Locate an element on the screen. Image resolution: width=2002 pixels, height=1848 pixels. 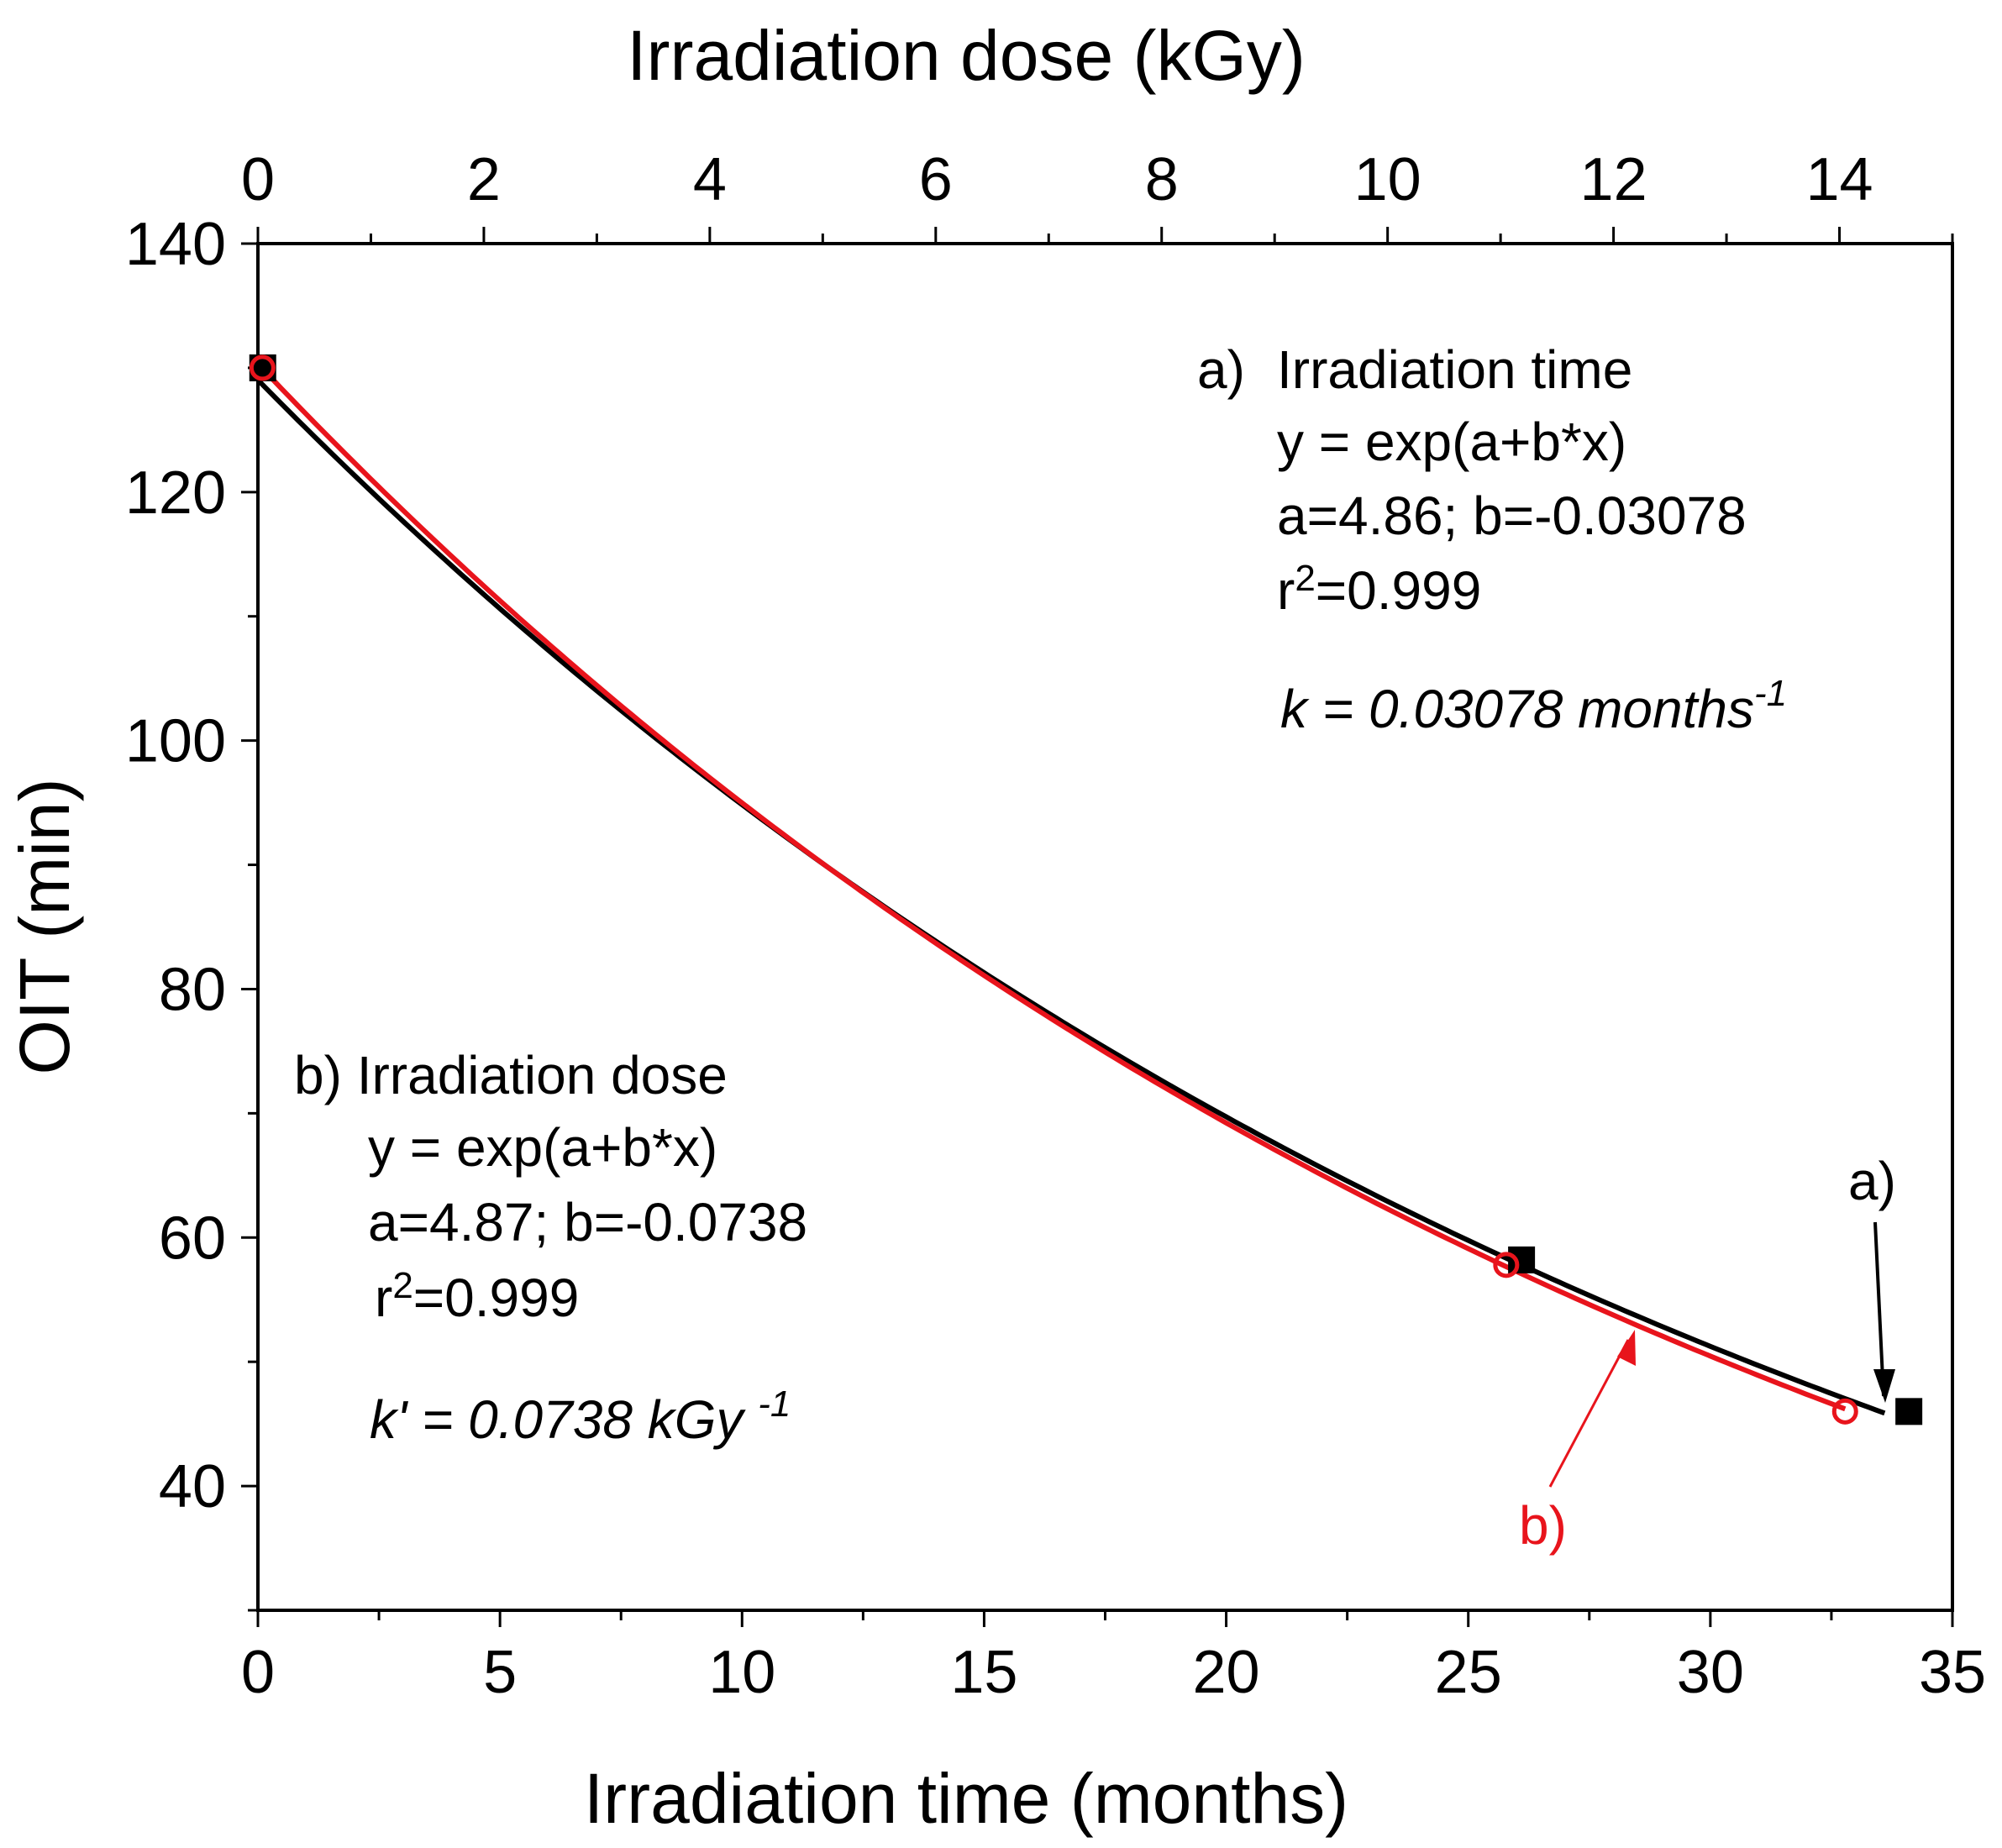
arrow-a-label: a) is located at coordinates (1872, 1181).